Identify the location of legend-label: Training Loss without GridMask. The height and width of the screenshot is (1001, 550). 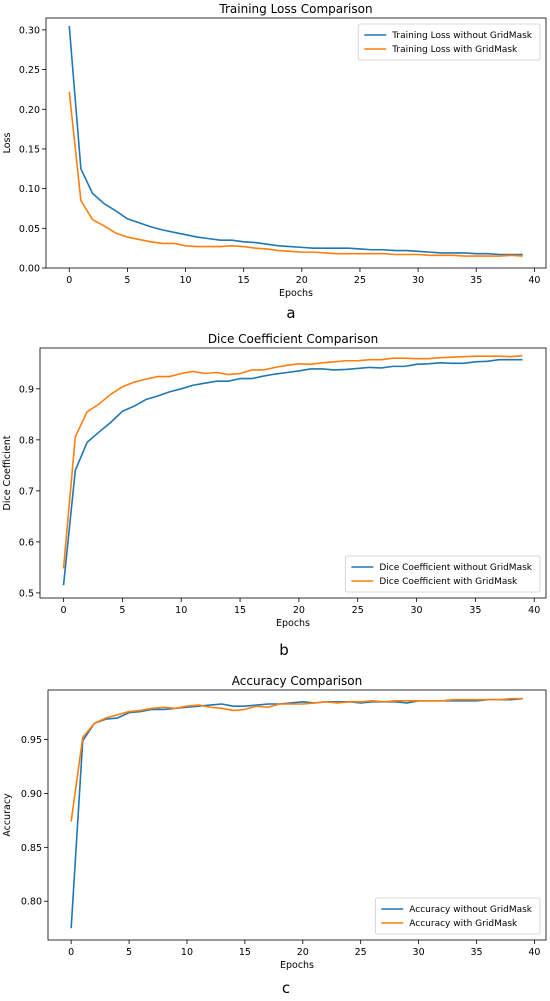
(462, 36).